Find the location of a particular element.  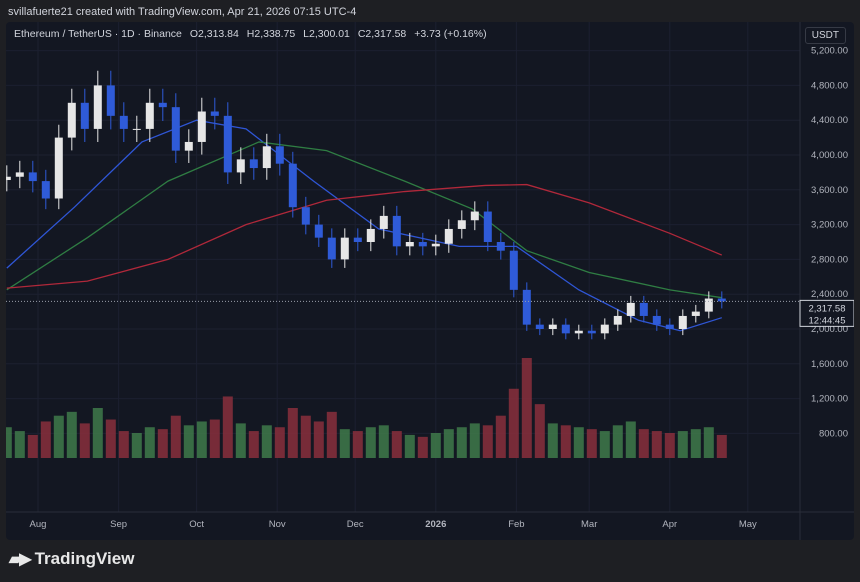

logo-text: TradingView is located at coordinates (84, 558).